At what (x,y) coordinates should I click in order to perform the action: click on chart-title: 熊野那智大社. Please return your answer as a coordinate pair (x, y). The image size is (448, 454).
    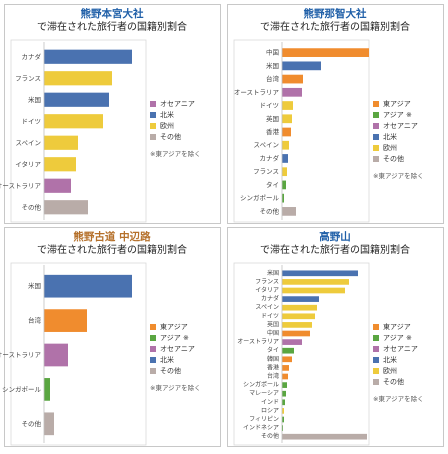
    Looking at the image, I should click on (335, 13).